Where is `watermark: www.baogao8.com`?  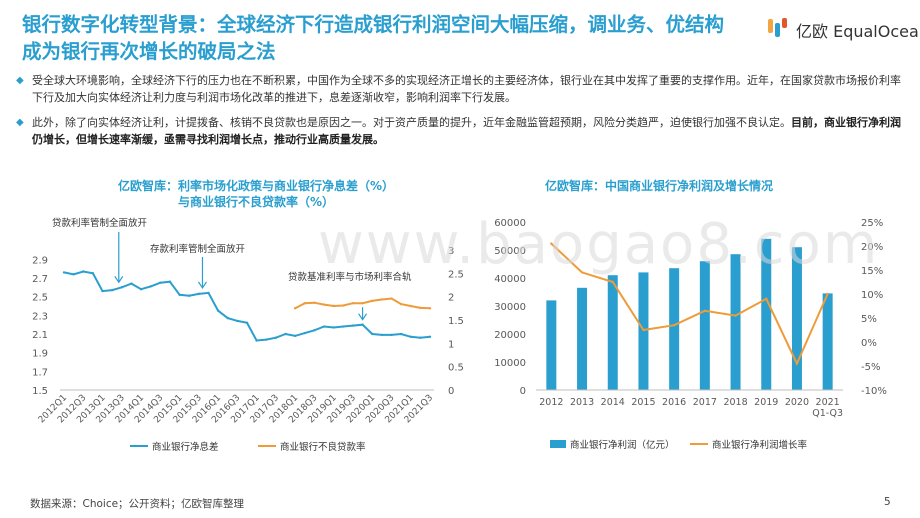 watermark: www.baogao8.com is located at coordinates (599, 244).